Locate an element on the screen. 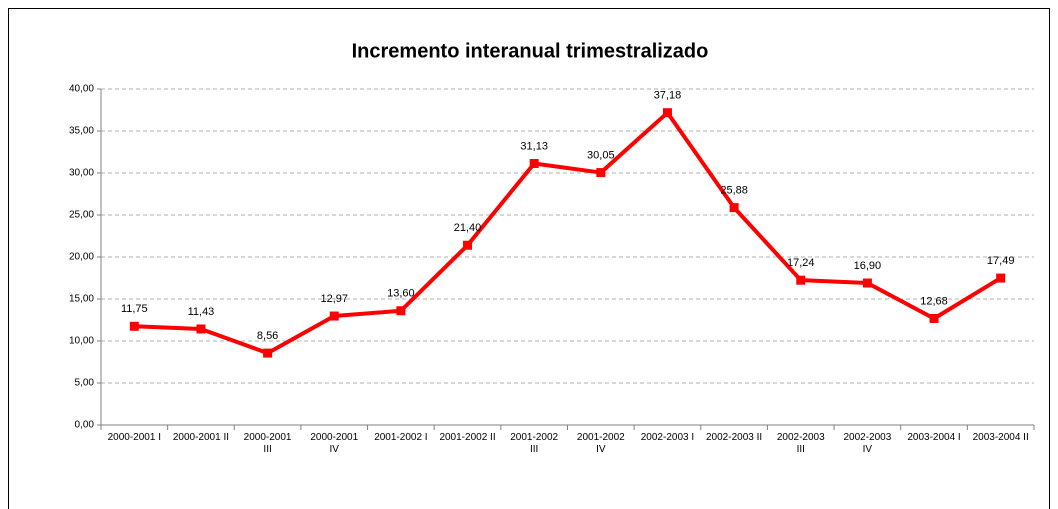  chart-title: Incremento interanual trimestralizado is located at coordinates (530, 51).